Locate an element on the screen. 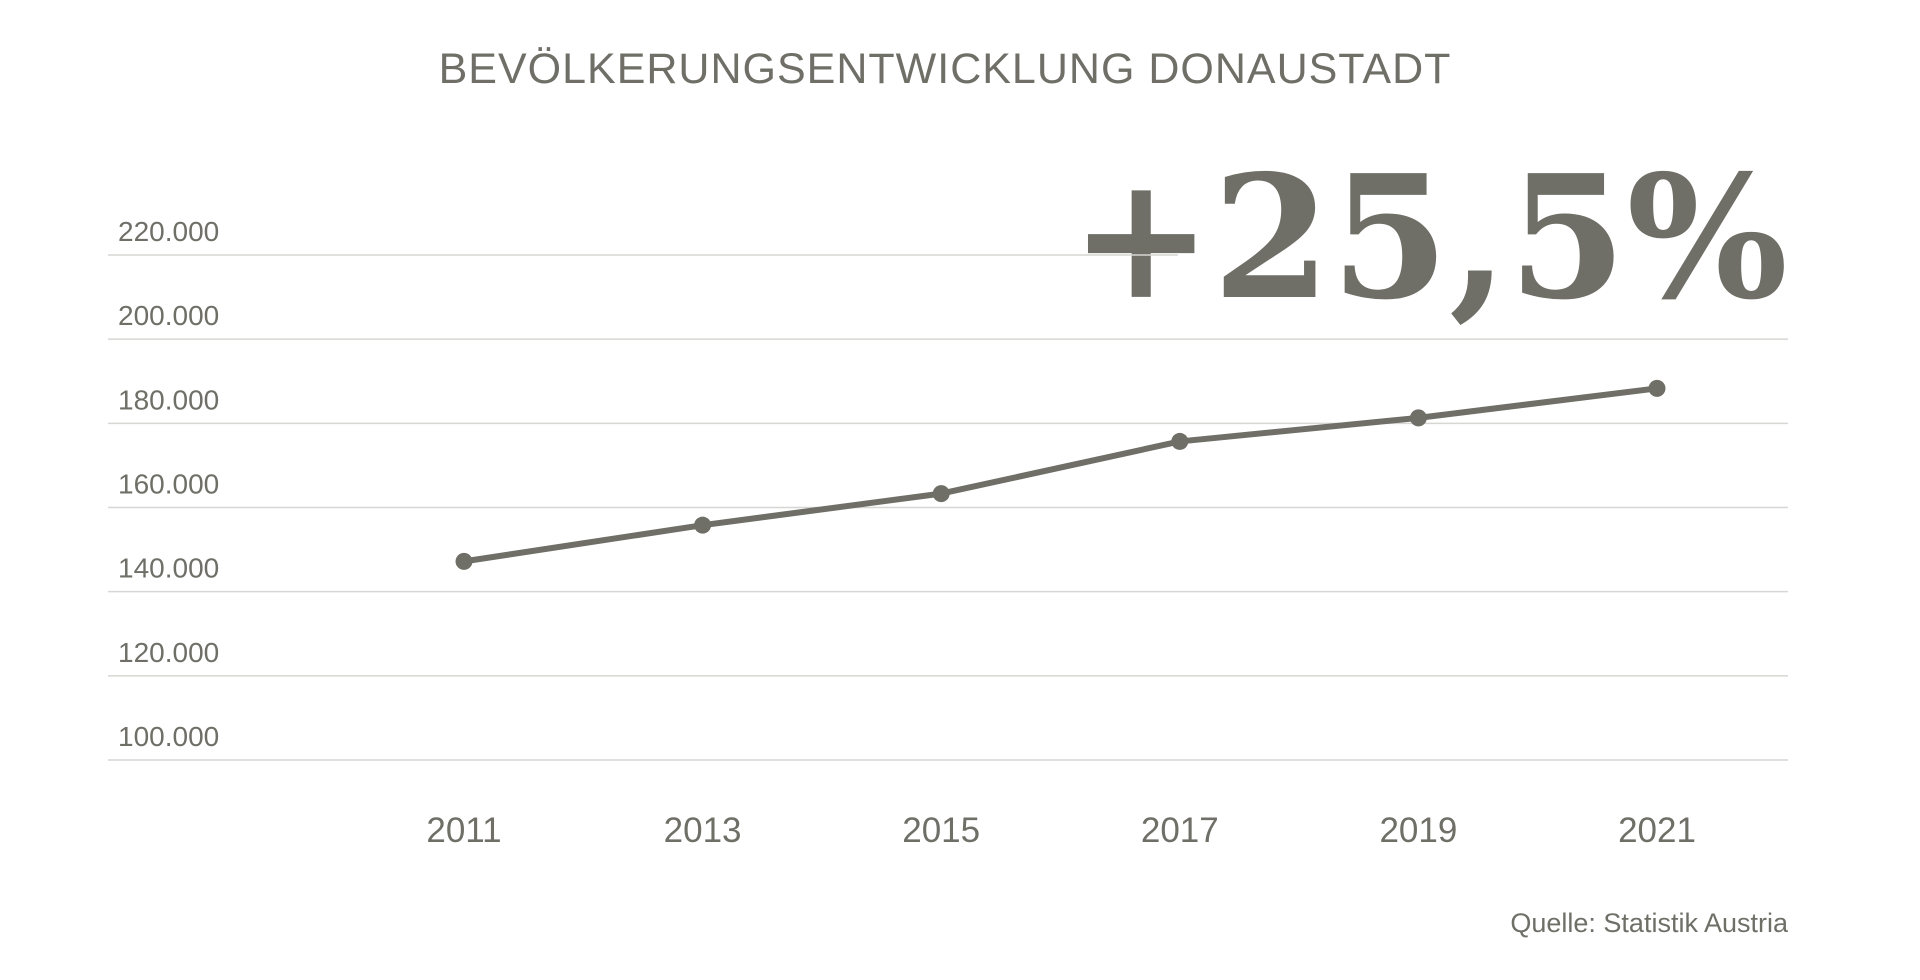 This screenshot has height=980, width=1920. y-tick-label: 160.000 is located at coordinates (168, 484).